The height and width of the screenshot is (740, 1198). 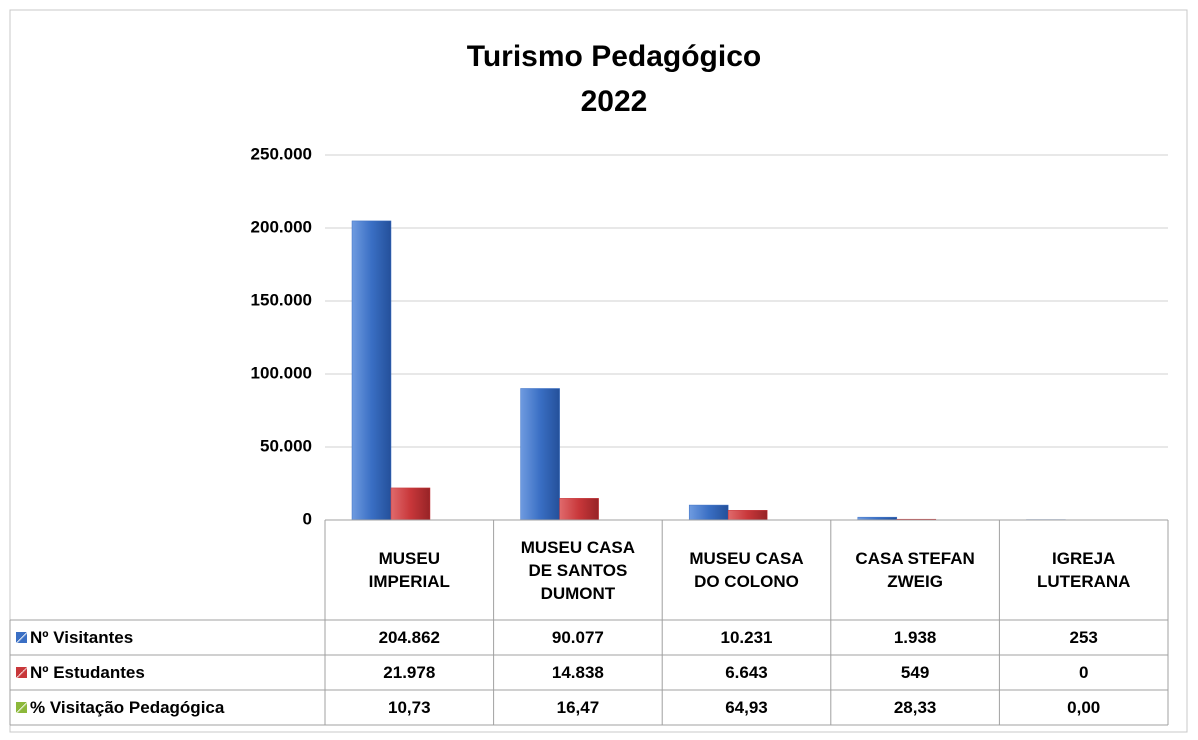 What do you see at coordinates (1084, 707) in the screenshot?
I see `table-value: 0,00` at bounding box center [1084, 707].